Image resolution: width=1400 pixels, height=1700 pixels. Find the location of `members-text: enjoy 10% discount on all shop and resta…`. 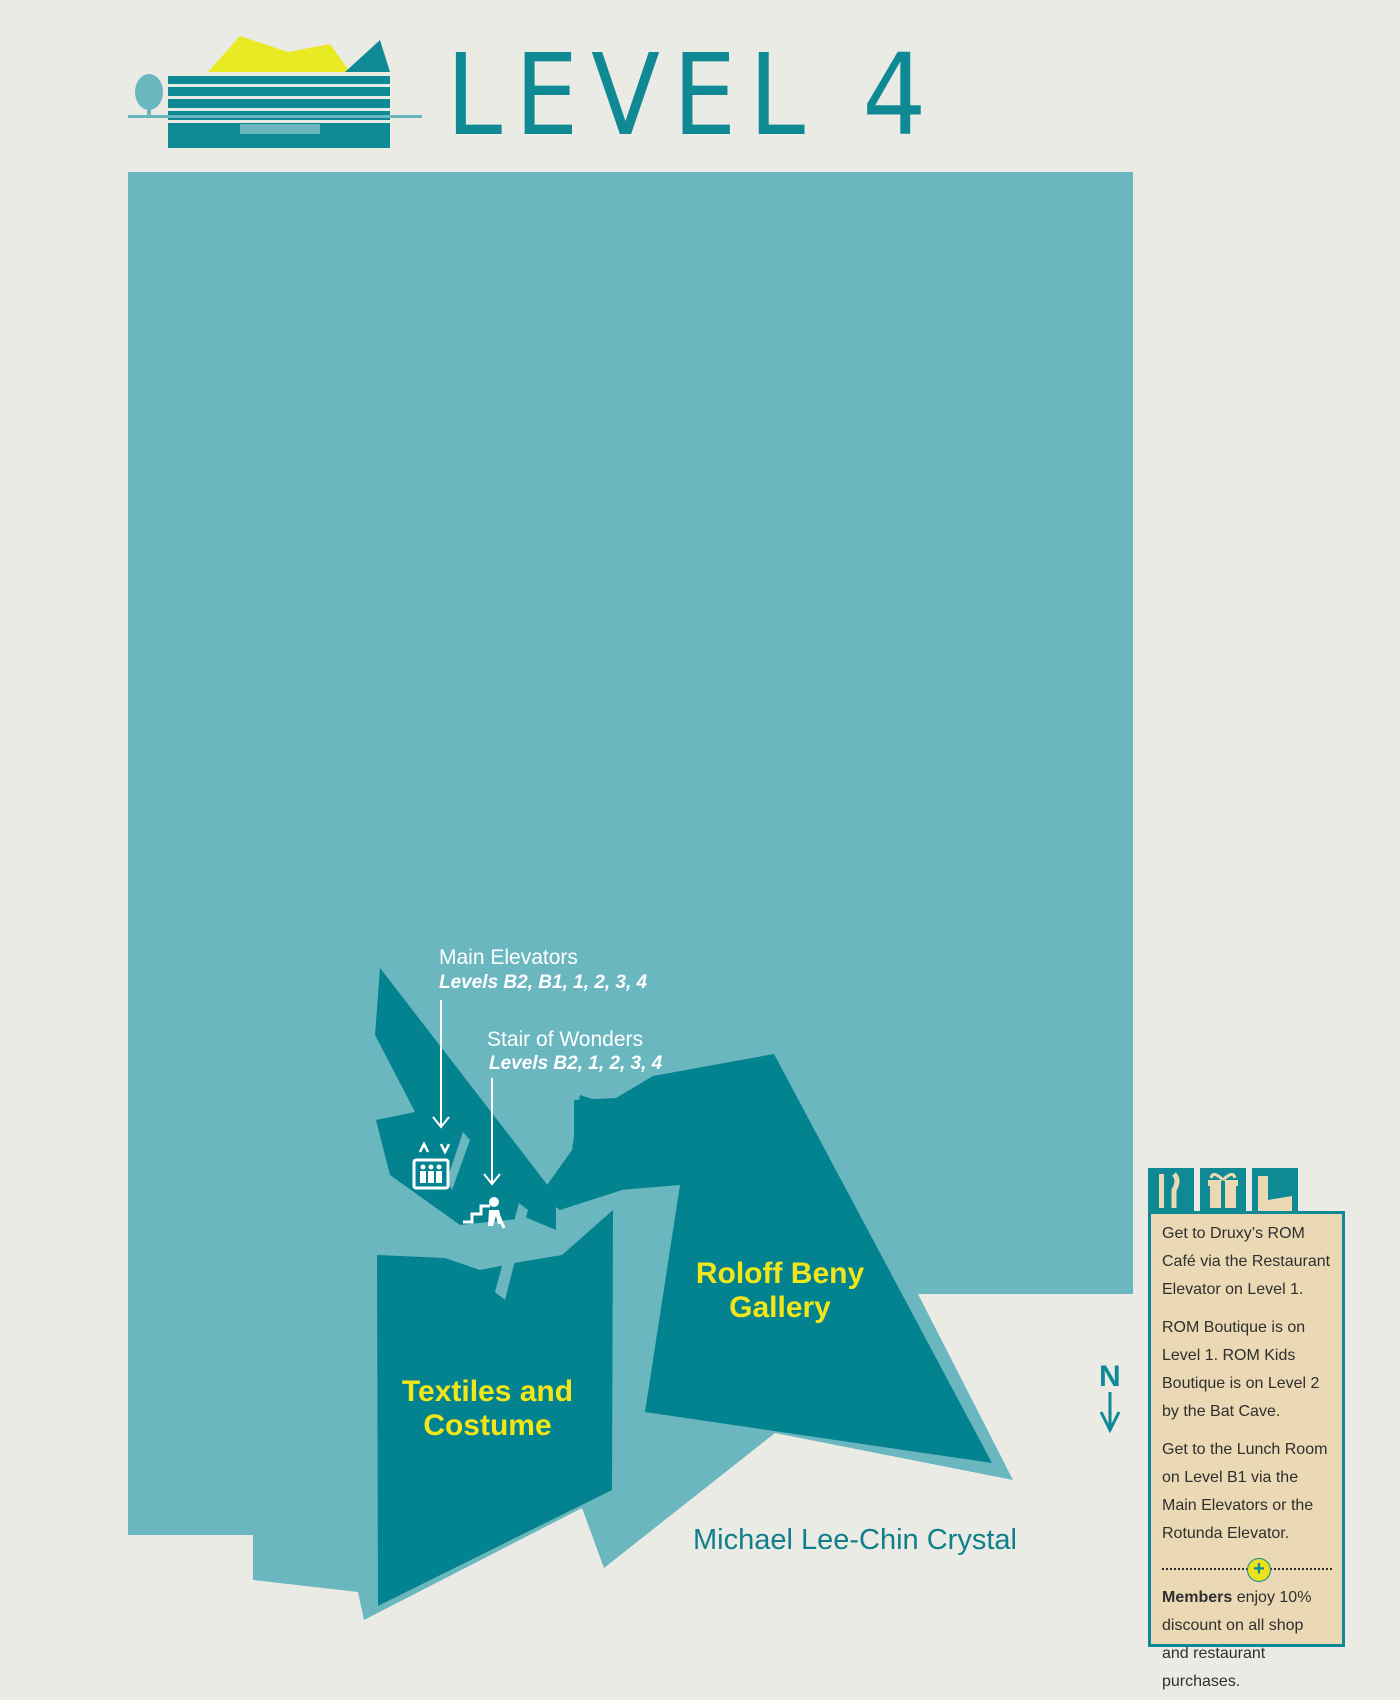

members-text: enjoy 10% discount on all shop and resta… is located at coordinates (1237, 1639).